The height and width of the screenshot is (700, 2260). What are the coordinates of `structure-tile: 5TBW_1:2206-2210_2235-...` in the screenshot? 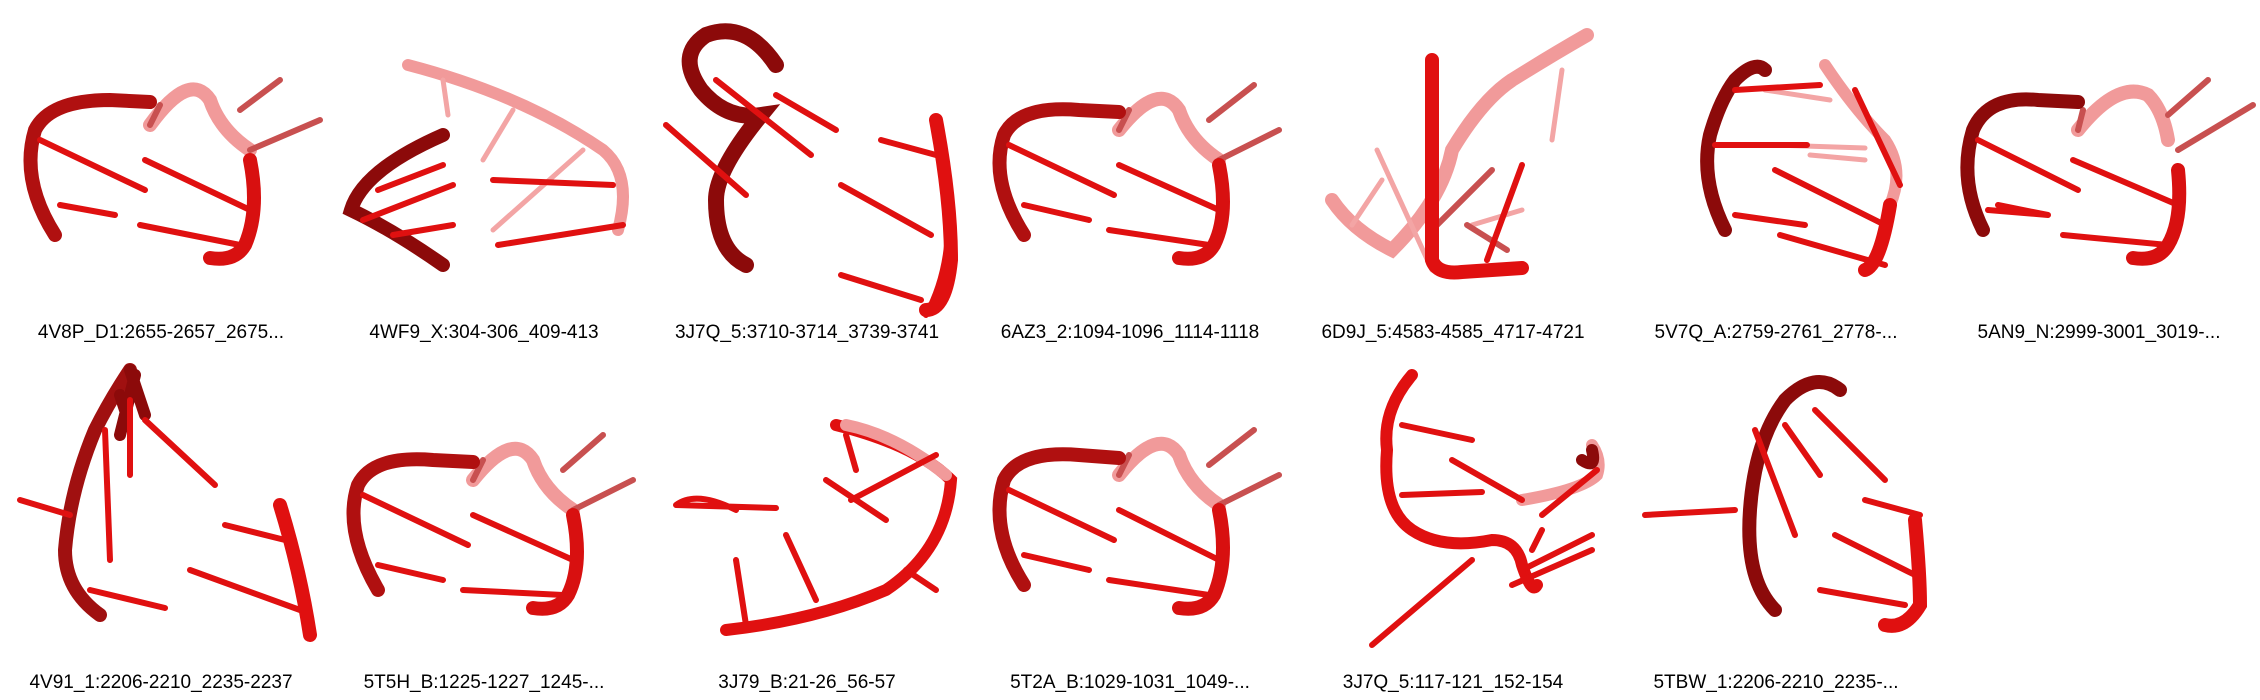 It's located at (1776, 525).